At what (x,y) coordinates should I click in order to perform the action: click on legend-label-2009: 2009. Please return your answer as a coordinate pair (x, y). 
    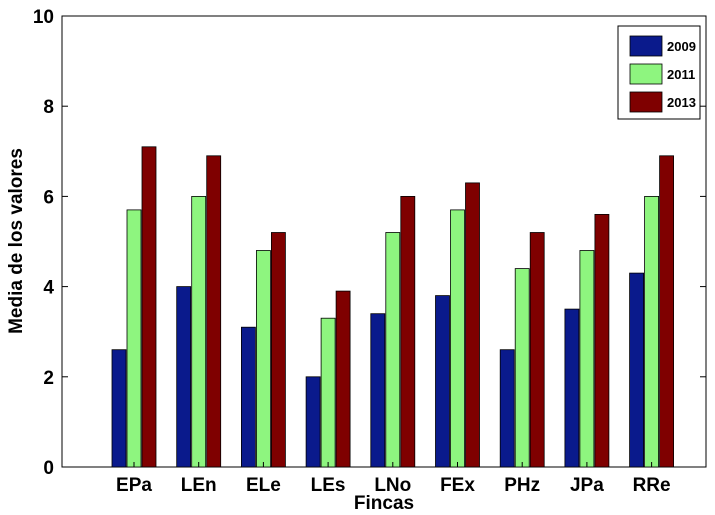
    Looking at the image, I should click on (681, 46).